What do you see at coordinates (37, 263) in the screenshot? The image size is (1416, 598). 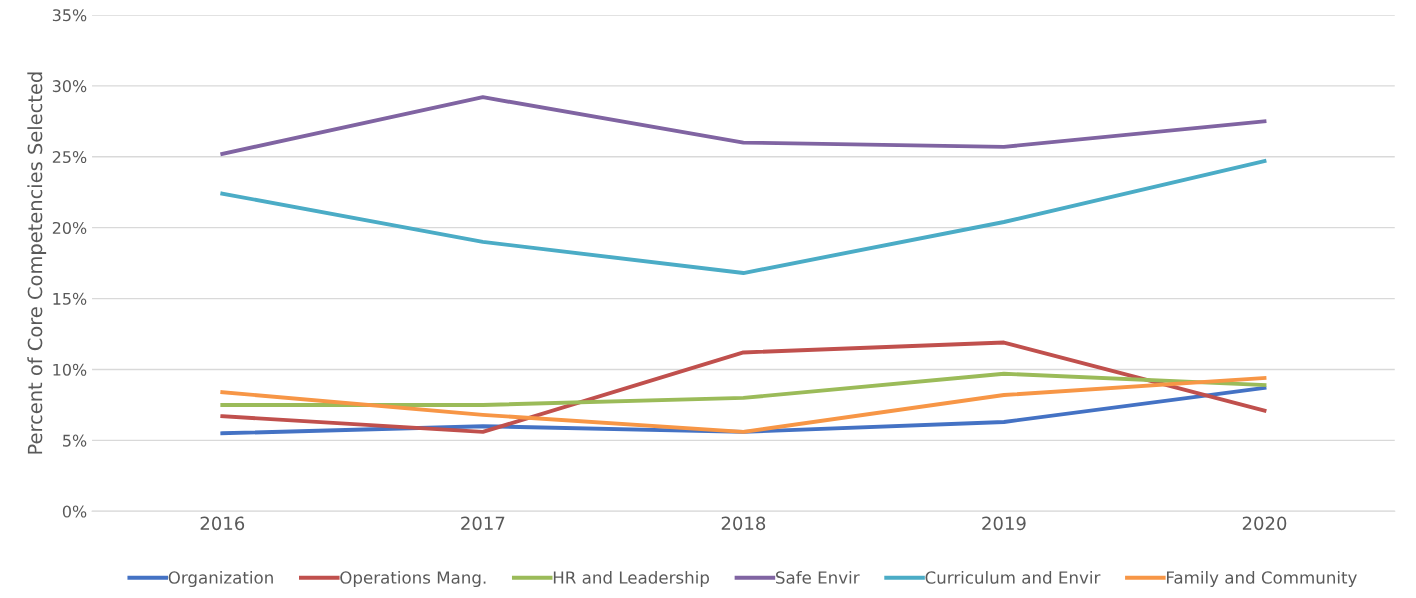 I see `y-axis-title: Percent of Core Competencies Selected` at bounding box center [37, 263].